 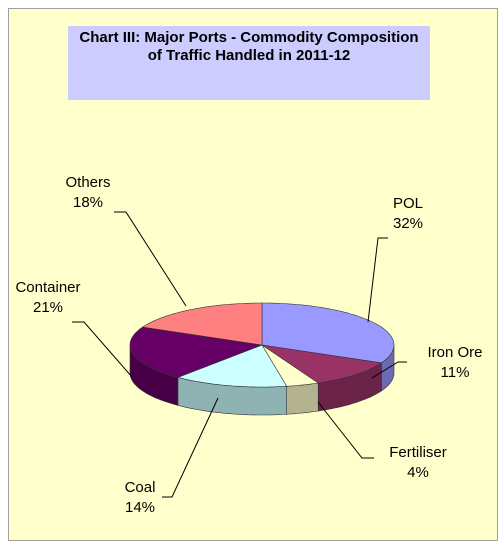 What do you see at coordinates (408, 203) in the screenshot?
I see `slice-label: POL` at bounding box center [408, 203].